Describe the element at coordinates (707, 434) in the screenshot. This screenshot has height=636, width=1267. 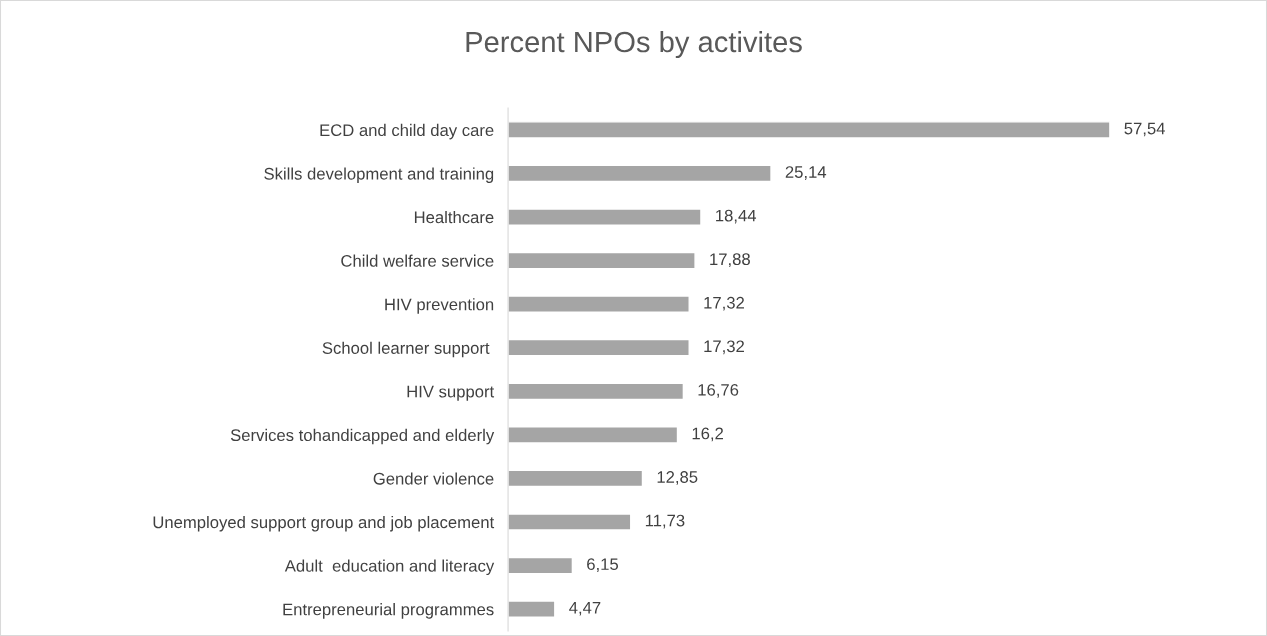
I see `data-label: 16,2` at that location.